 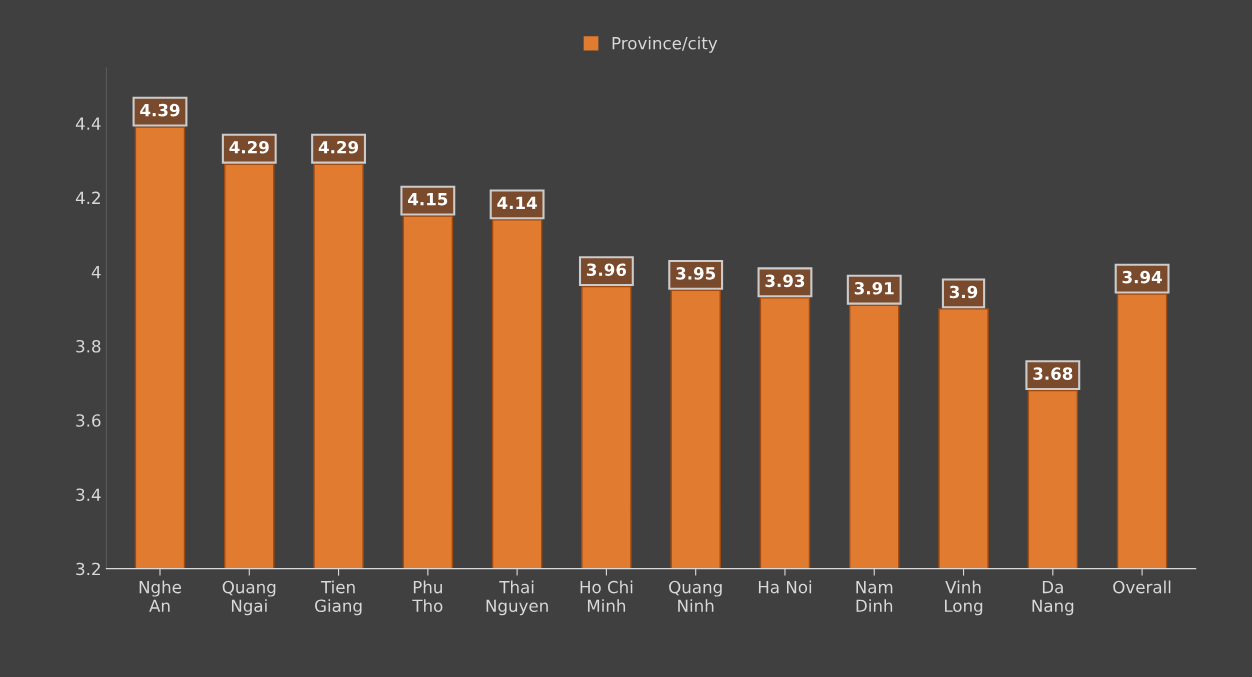 I want to click on x-tick-label: Thai Nguyen, so click(x=517, y=598).